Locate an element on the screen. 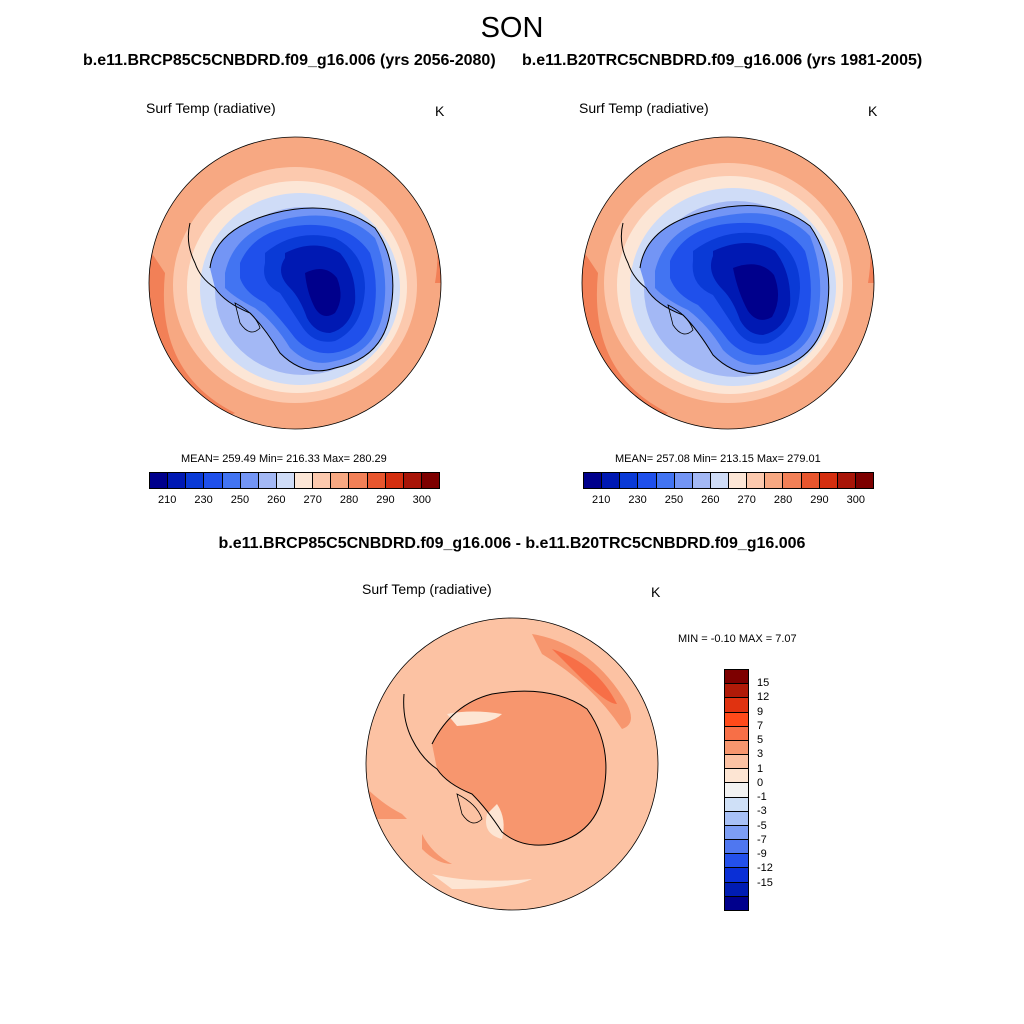 This screenshot has height=1024, width=1024. left-stats-label: MEAN= 259.49 Min= 216.33 Max= 280.29 is located at coordinates (284, 459).